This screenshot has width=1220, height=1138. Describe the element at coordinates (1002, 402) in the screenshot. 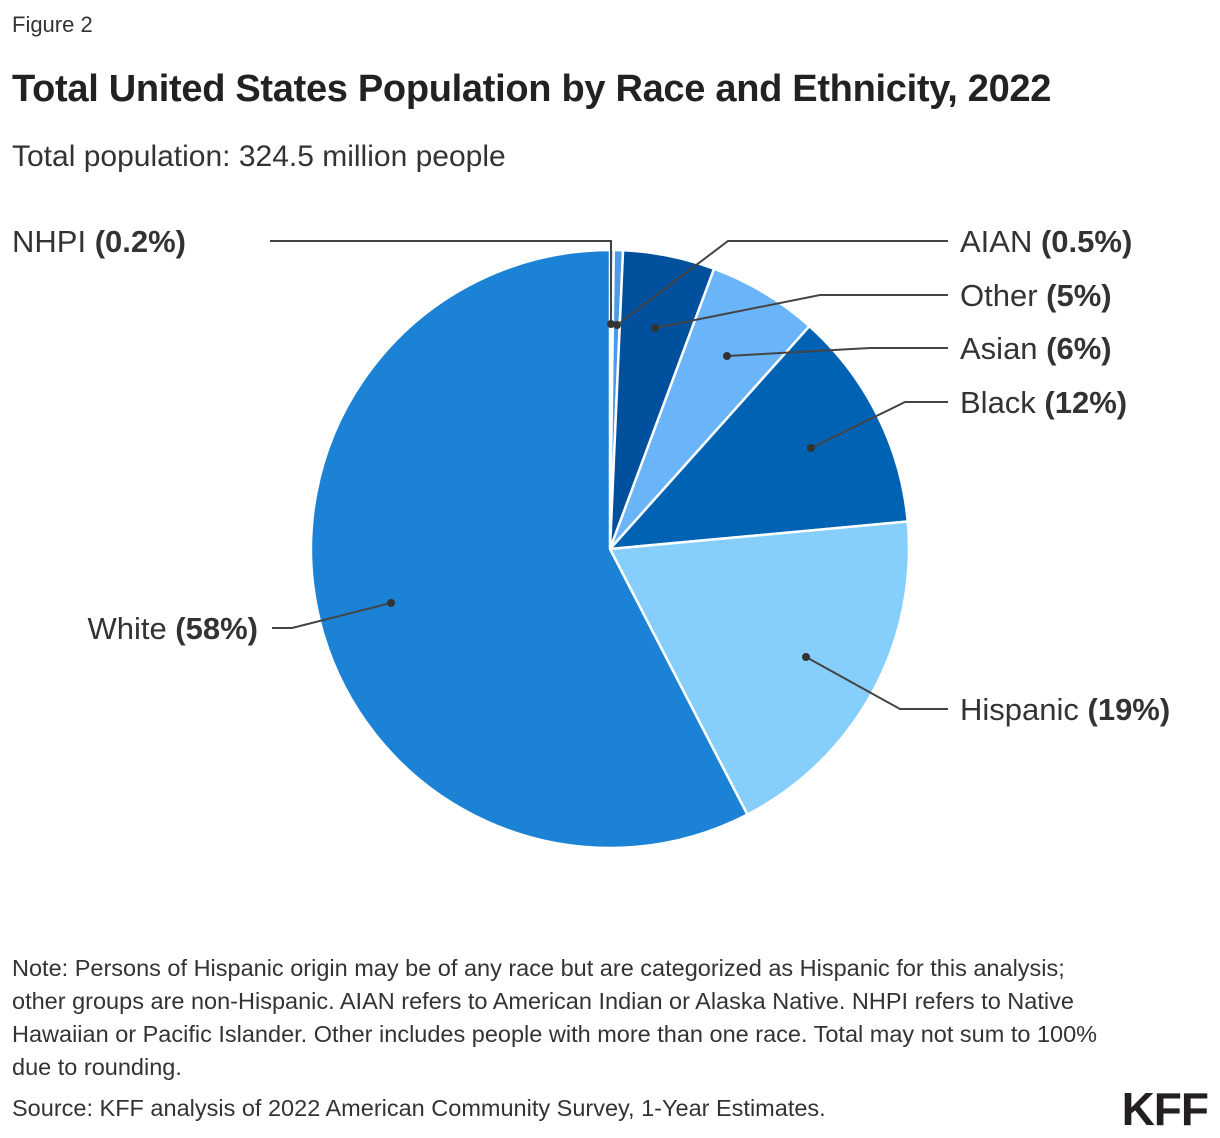

I see `slice-label-name: Black` at that location.